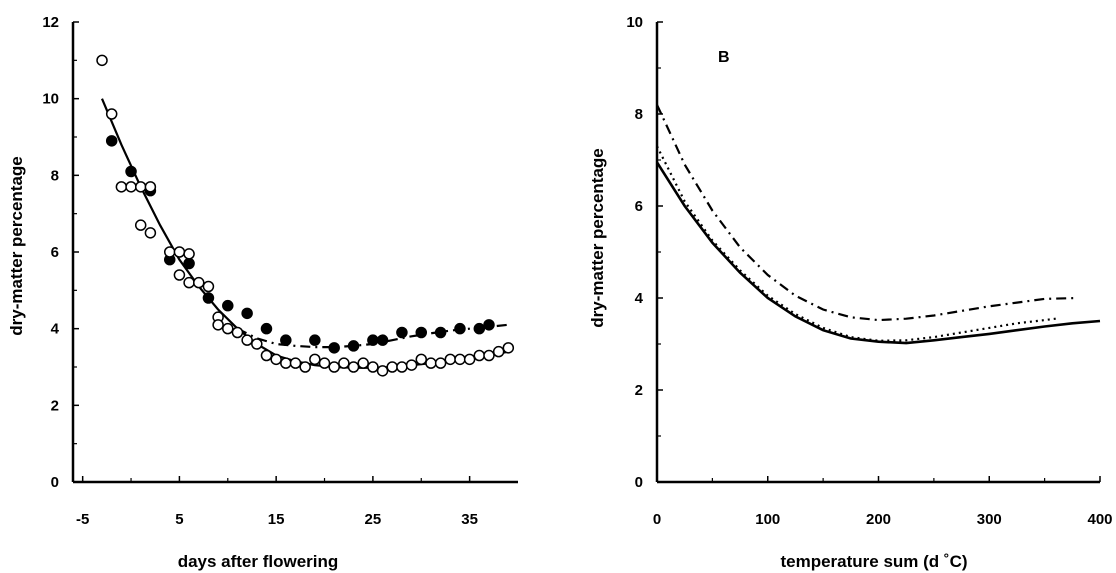 This screenshot has height=573, width=1116. Describe the element at coordinates (639, 298) in the screenshot. I see `panel-b-y-tick-label: 4` at that location.